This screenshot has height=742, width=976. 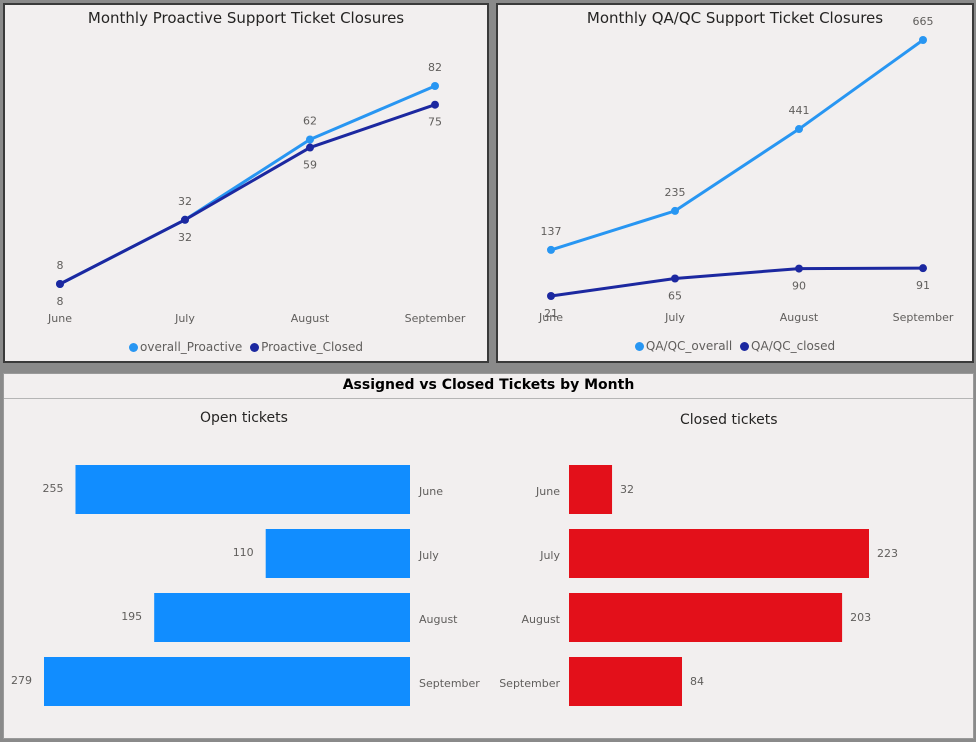 What do you see at coordinates (729, 420) in the screenshot?
I see `closed-tickets-subtitle: Closed tickets` at bounding box center [729, 420].